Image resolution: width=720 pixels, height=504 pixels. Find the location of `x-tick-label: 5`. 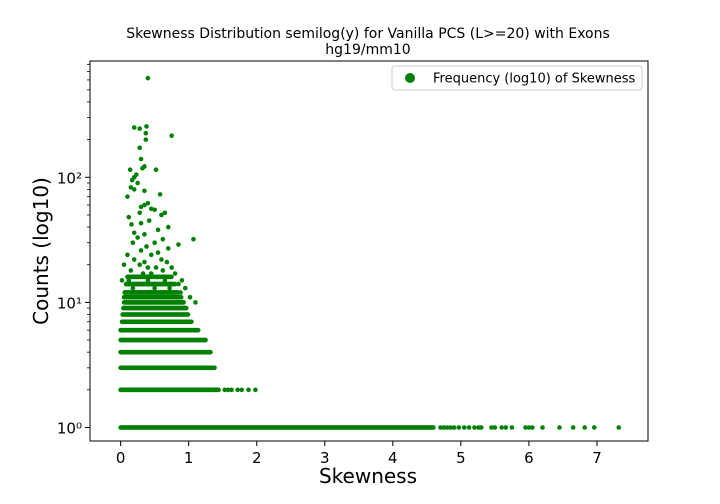

x-tick-label: 5 is located at coordinates (461, 458).